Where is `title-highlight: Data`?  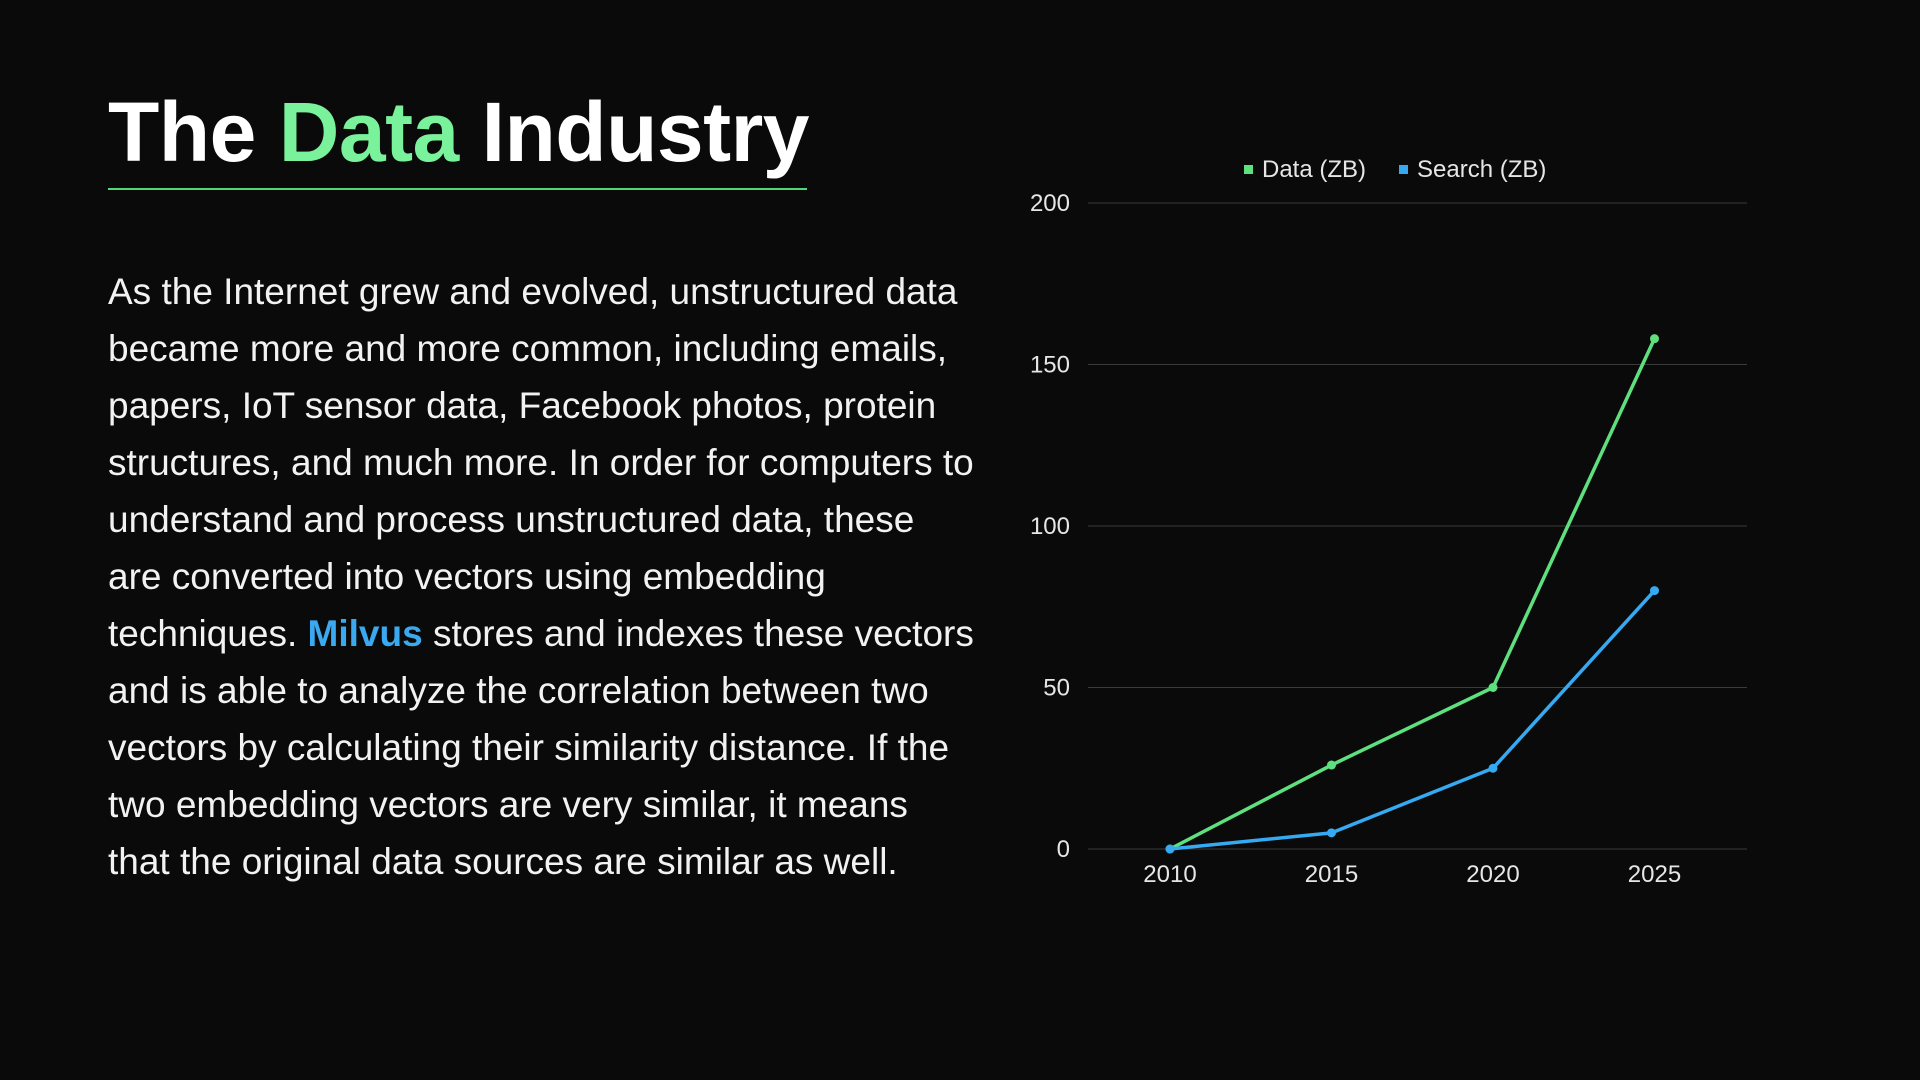
title-highlight: Data is located at coordinates (369, 132).